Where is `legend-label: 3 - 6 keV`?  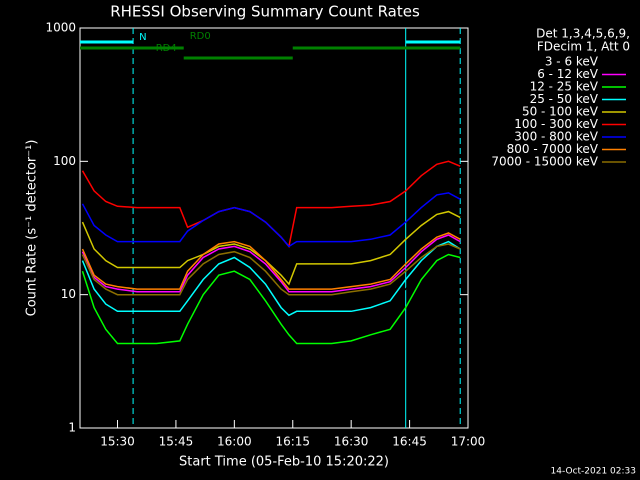 legend-label: 3 - 6 keV is located at coordinates (572, 62).